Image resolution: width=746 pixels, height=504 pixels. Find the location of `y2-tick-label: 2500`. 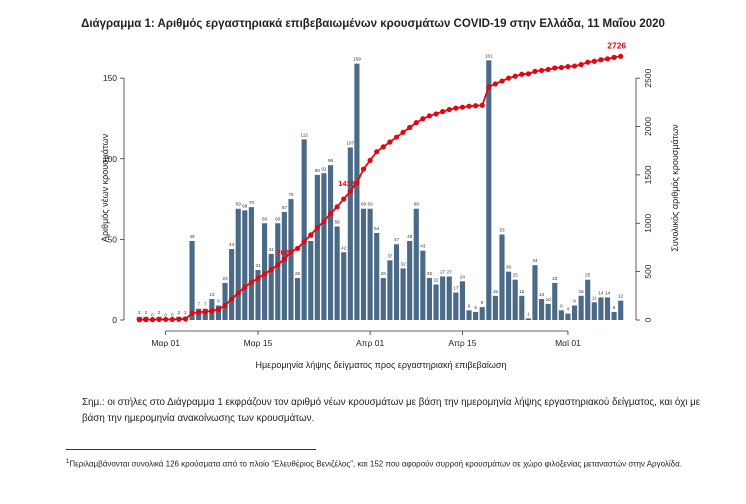

y2-tick-label: 2500 is located at coordinates (648, 77).